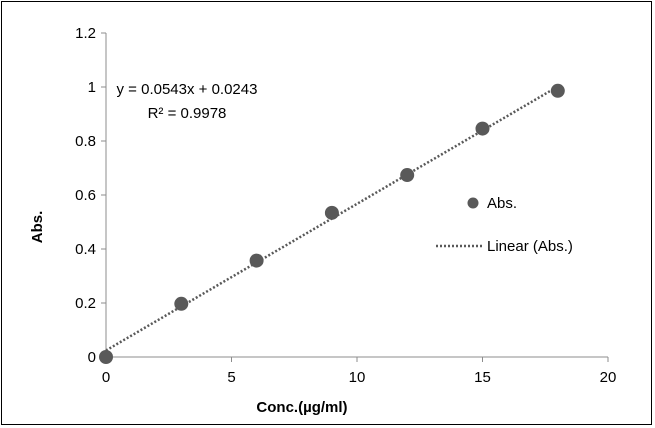 This screenshot has height=428, width=655. What do you see at coordinates (92, 87) in the screenshot?
I see `y-tick-label: 1` at bounding box center [92, 87].